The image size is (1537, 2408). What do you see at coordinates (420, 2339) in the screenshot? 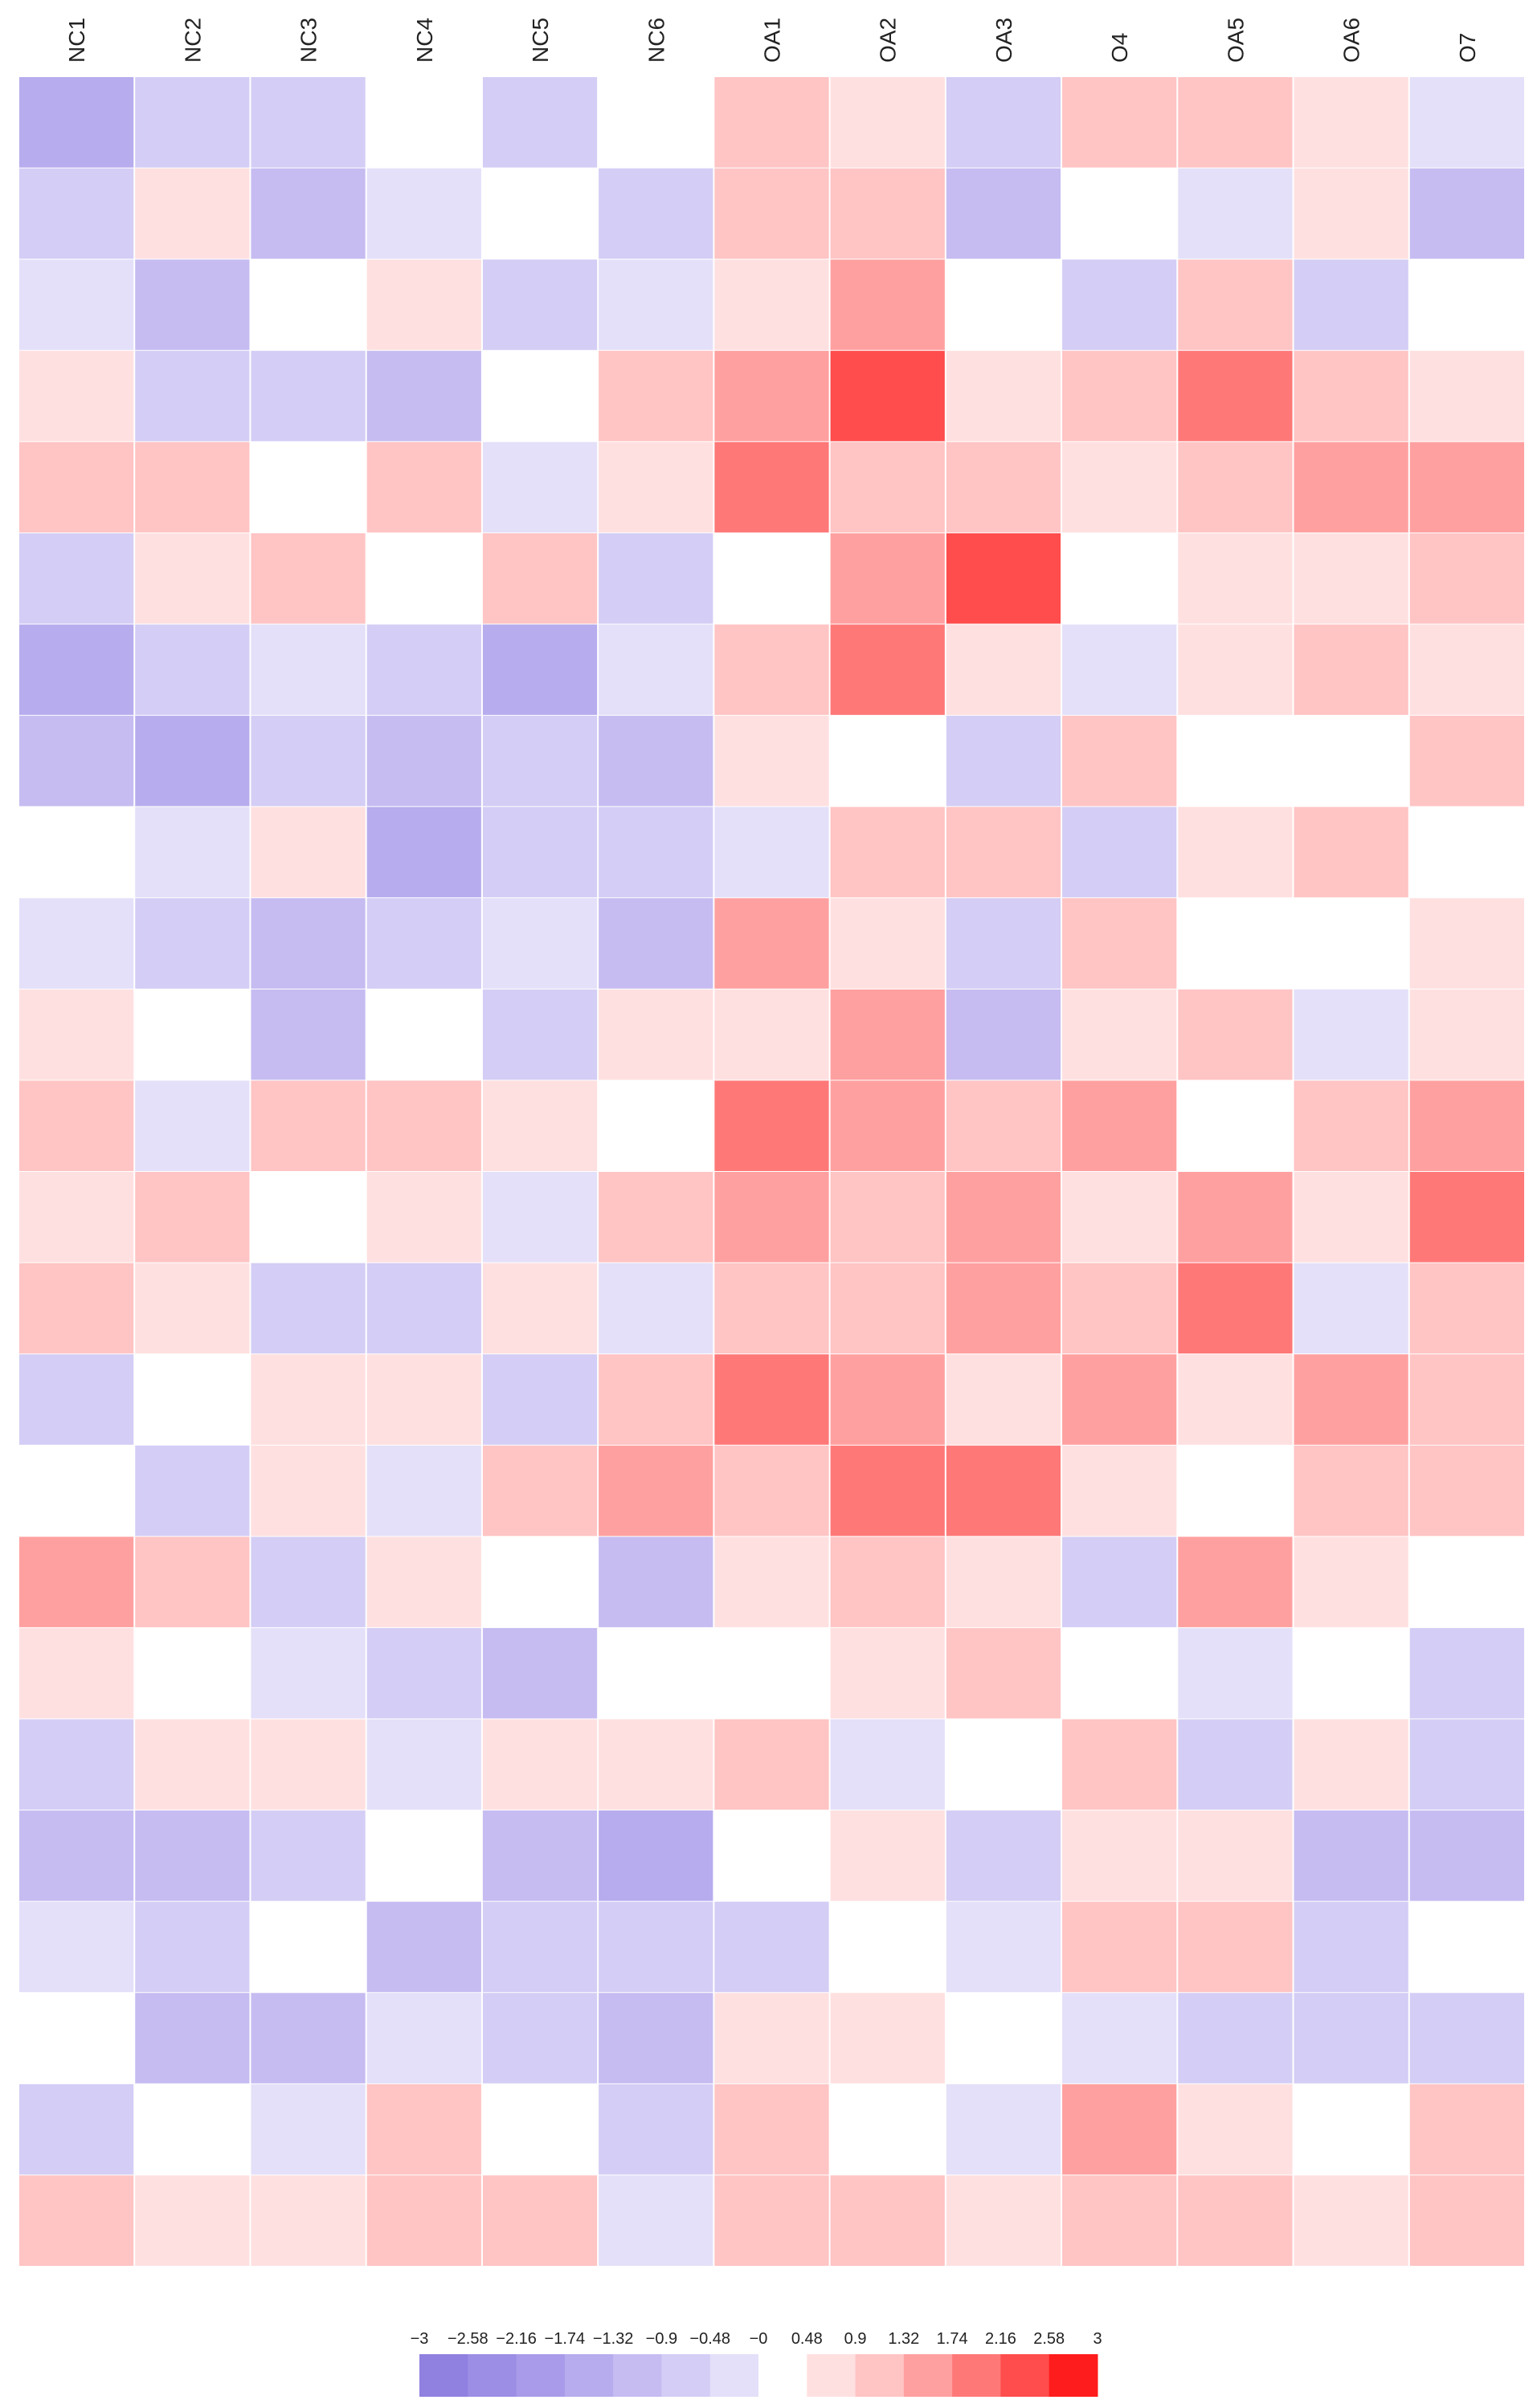
I see `colorbar-tick-label: −3` at bounding box center [420, 2339].